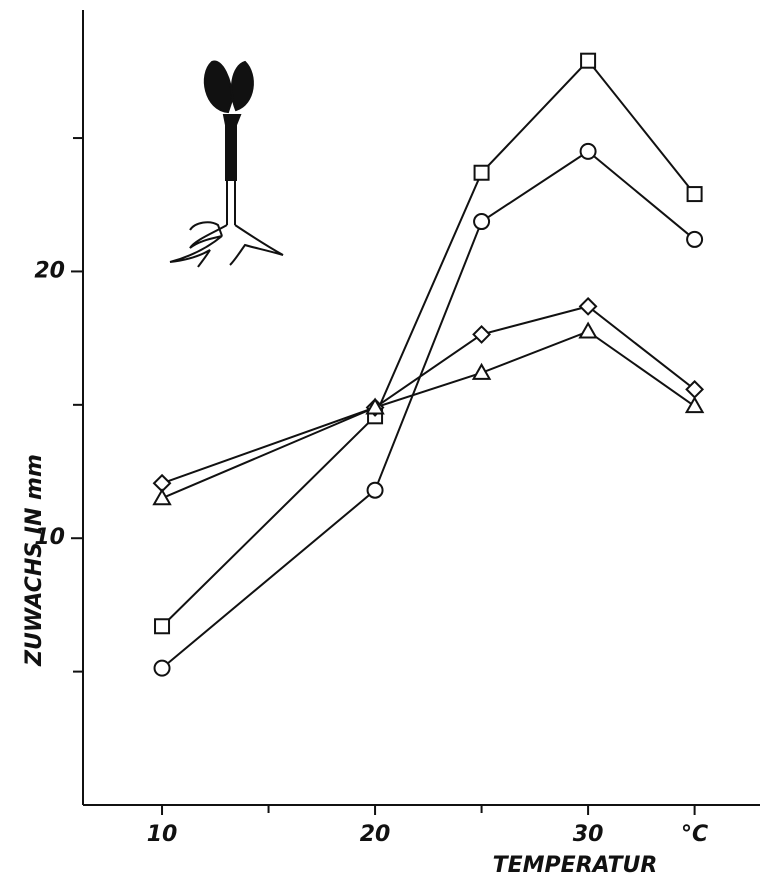 Image resolution: width=761 pixels, height=881 pixels. What do you see at coordinates (375, 834) in the screenshot?
I see `x-tick-label: 20` at bounding box center [375, 834].